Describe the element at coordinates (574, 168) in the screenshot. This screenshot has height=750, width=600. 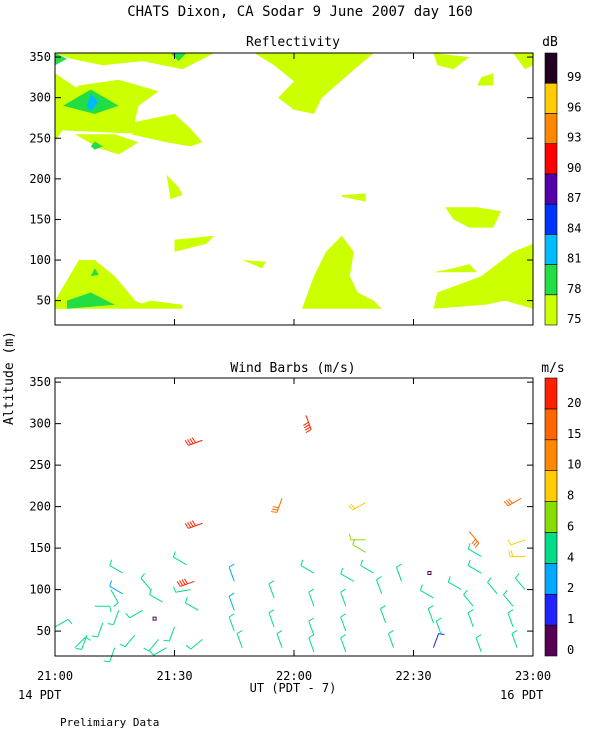
I see `reflectivity-colorbar-label-5: 90` at that location.